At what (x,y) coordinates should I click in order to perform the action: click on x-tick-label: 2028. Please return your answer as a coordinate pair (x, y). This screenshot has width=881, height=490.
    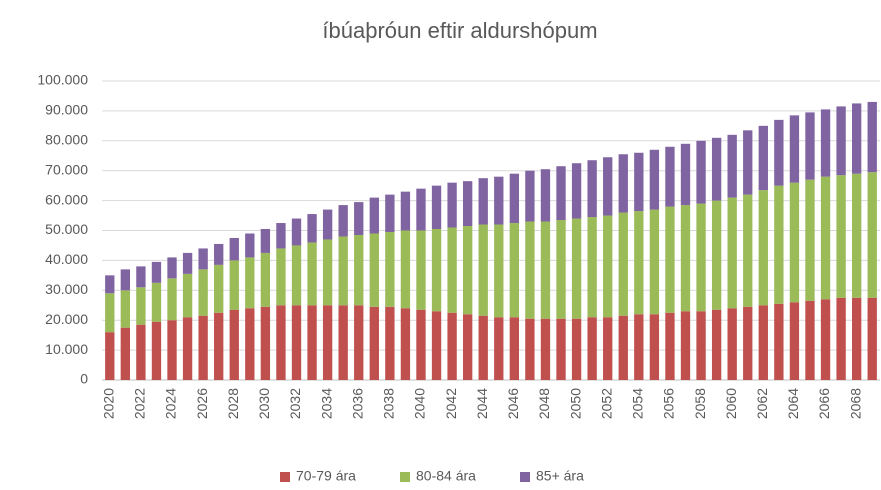
    Looking at the image, I should click on (233, 403).